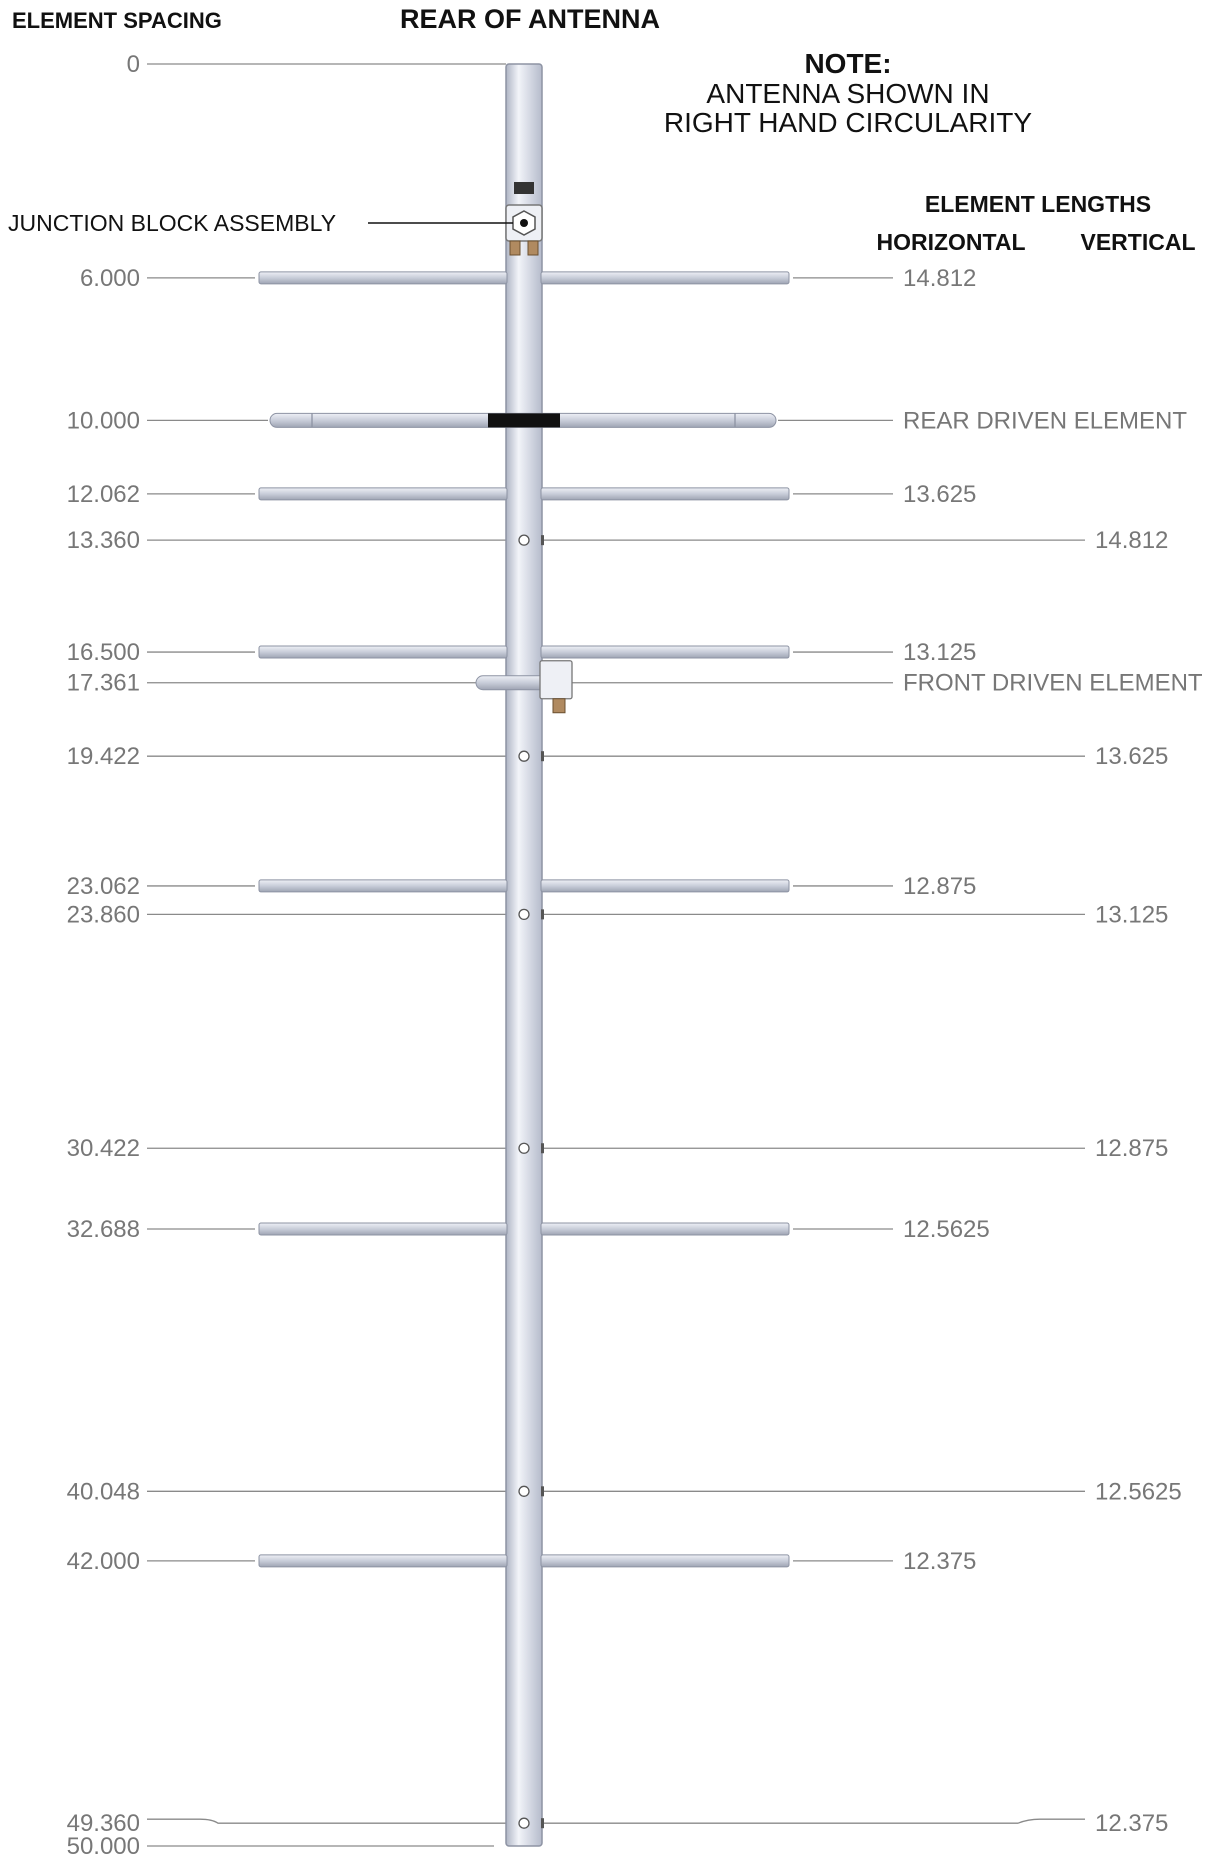  I want to click on horizontal-length-label: 12.375, so click(939, 1561).